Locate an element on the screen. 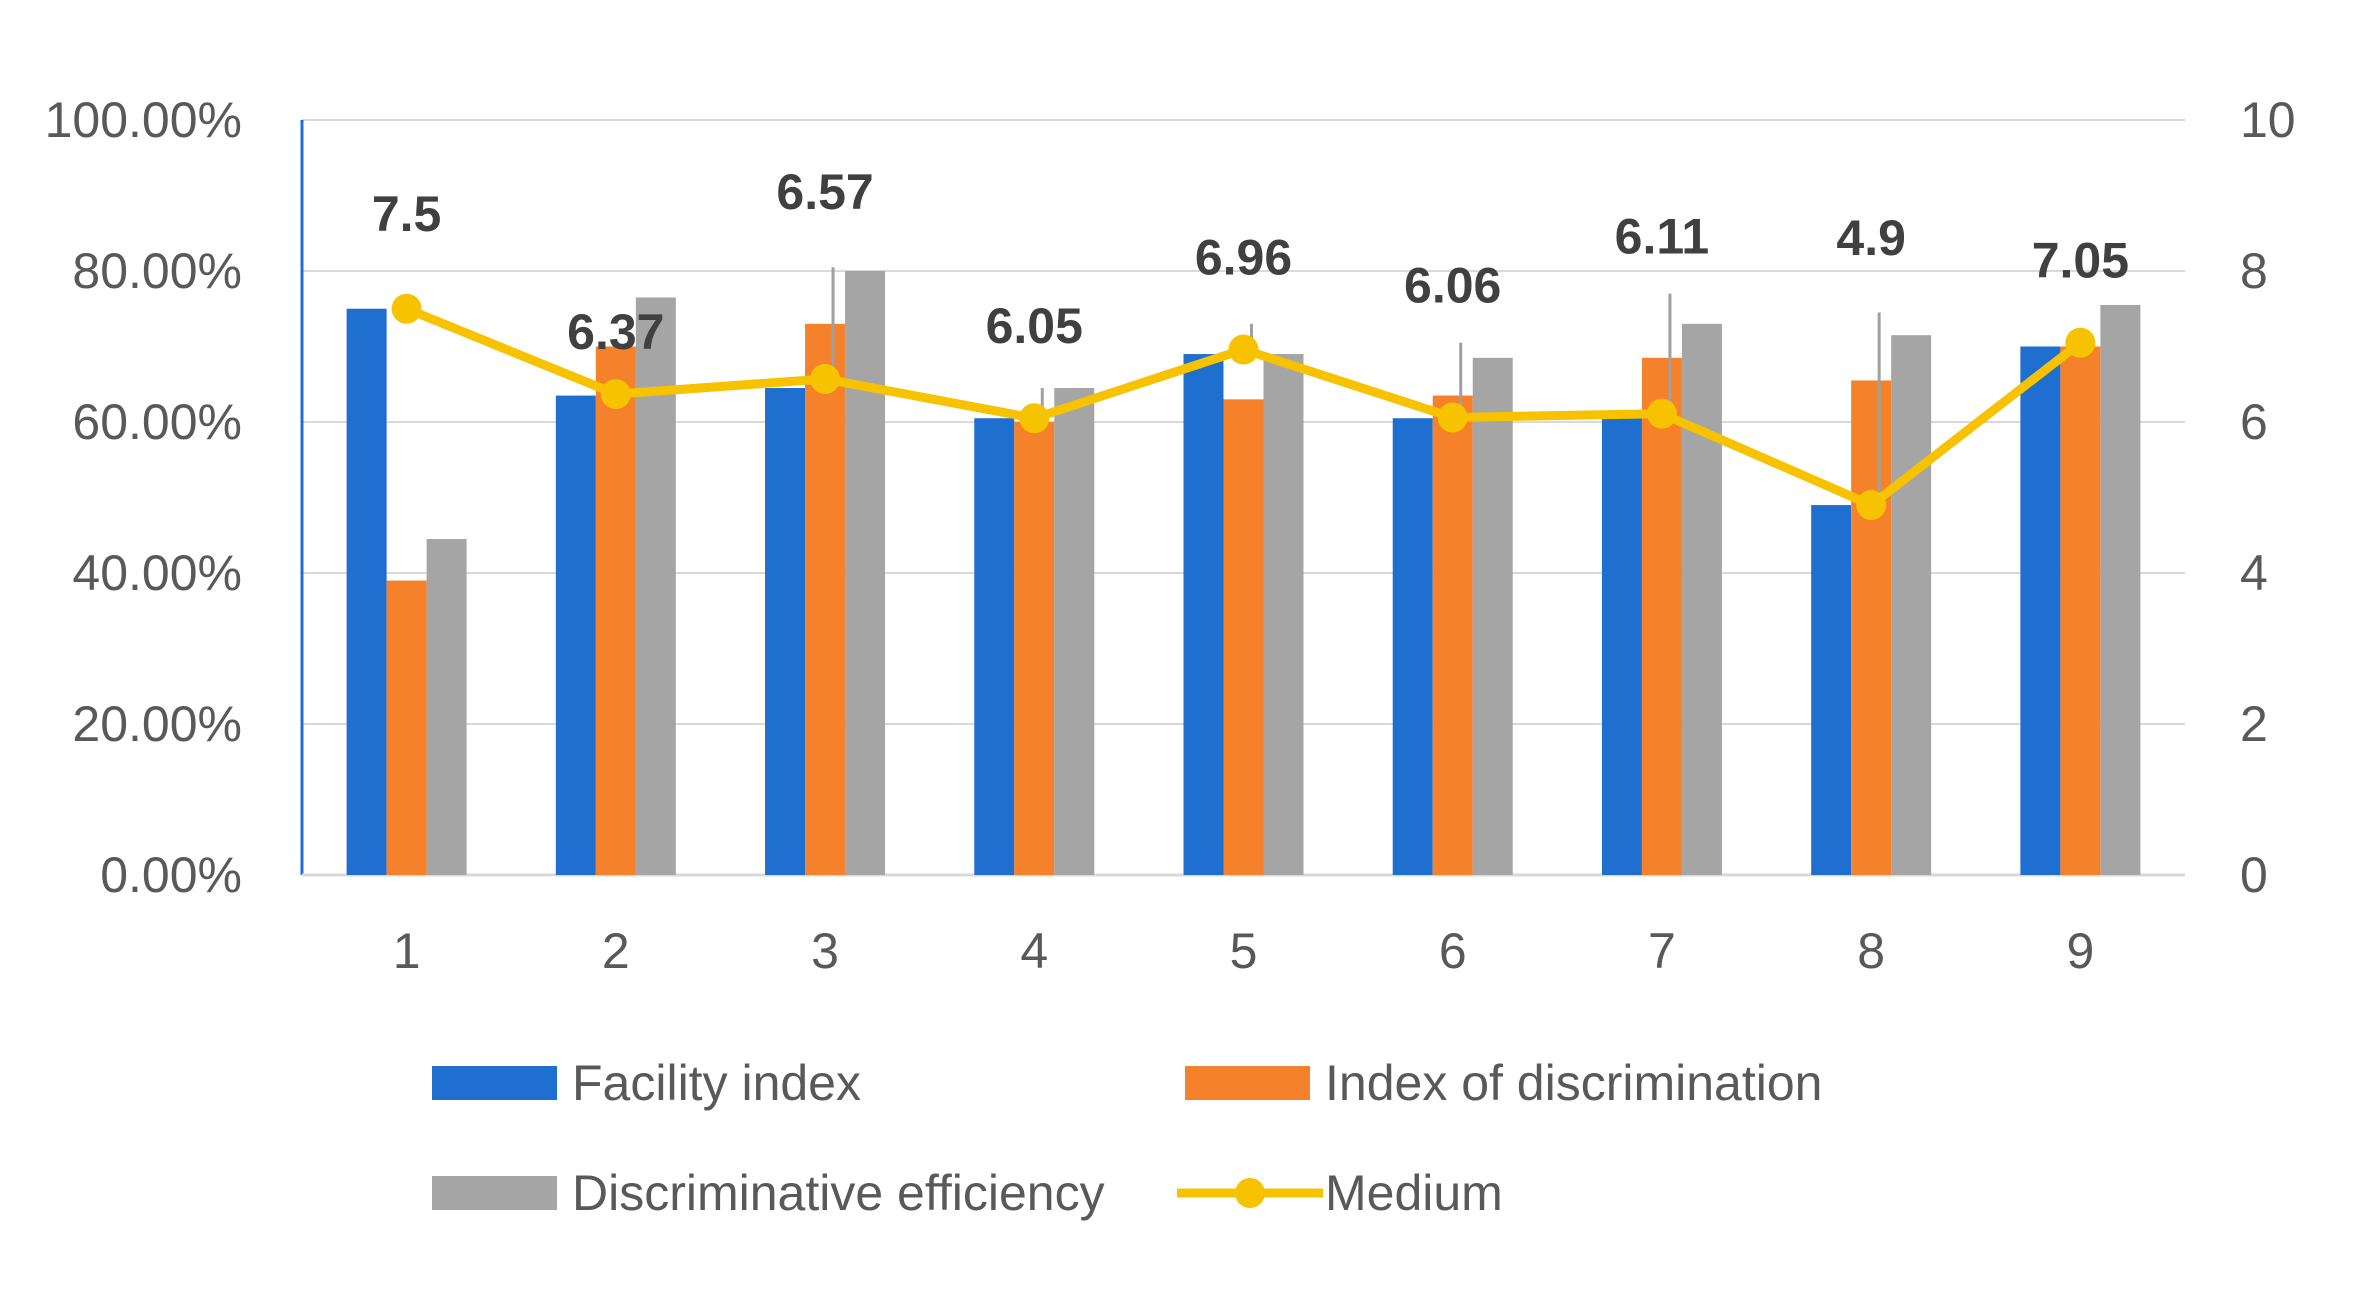 This screenshot has height=1312, width=2365. y-right-tick-label: 10 is located at coordinates (2268, 120).